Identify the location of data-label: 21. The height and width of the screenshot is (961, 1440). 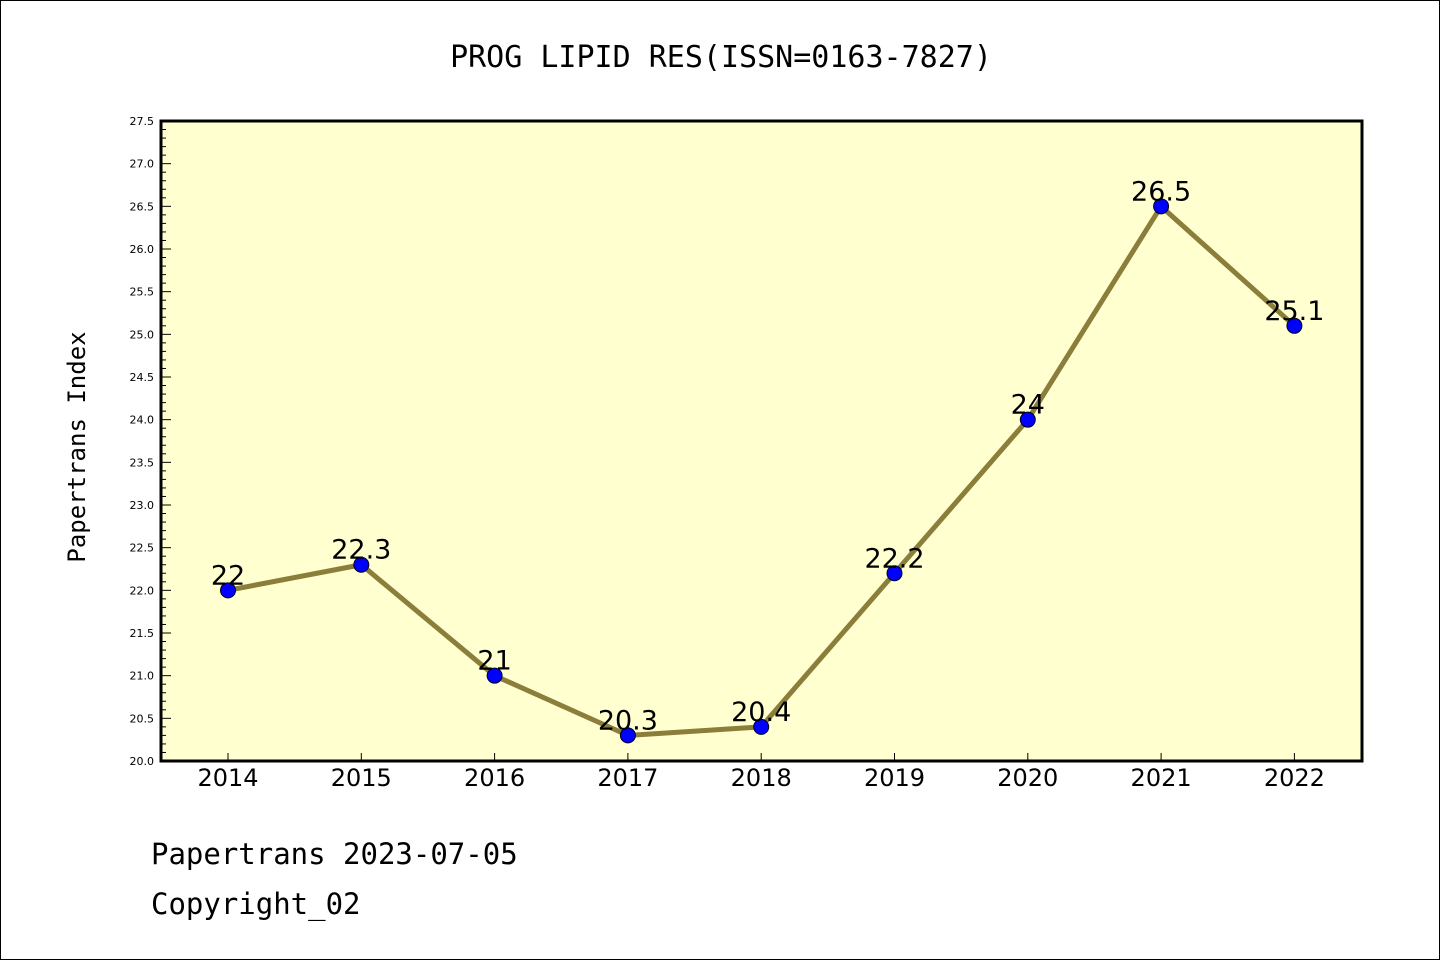
(494, 661).